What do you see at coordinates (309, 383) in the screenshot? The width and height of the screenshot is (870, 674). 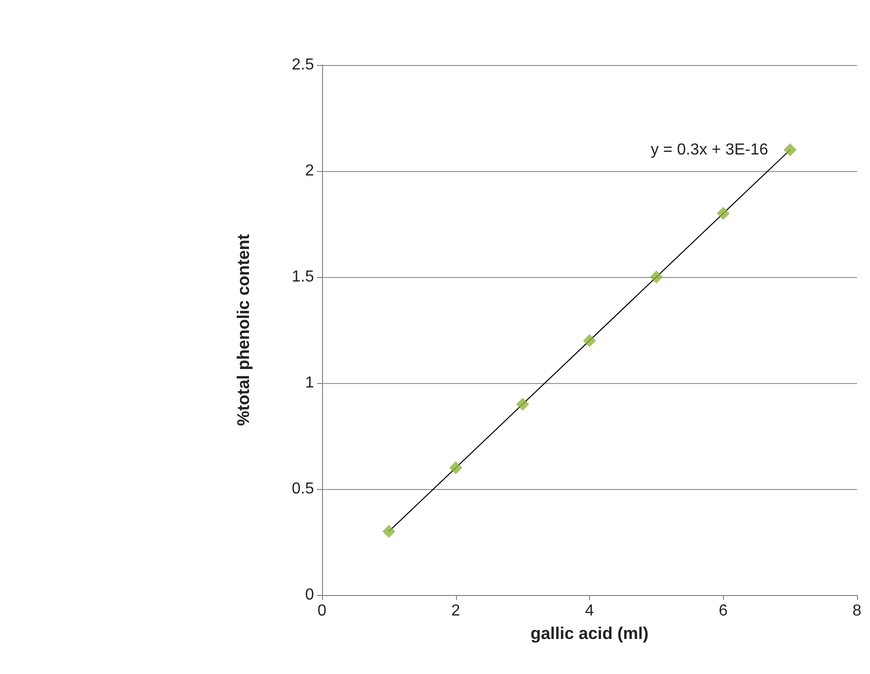 I see `y-tick-label: 1` at bounding box center [309, 383].